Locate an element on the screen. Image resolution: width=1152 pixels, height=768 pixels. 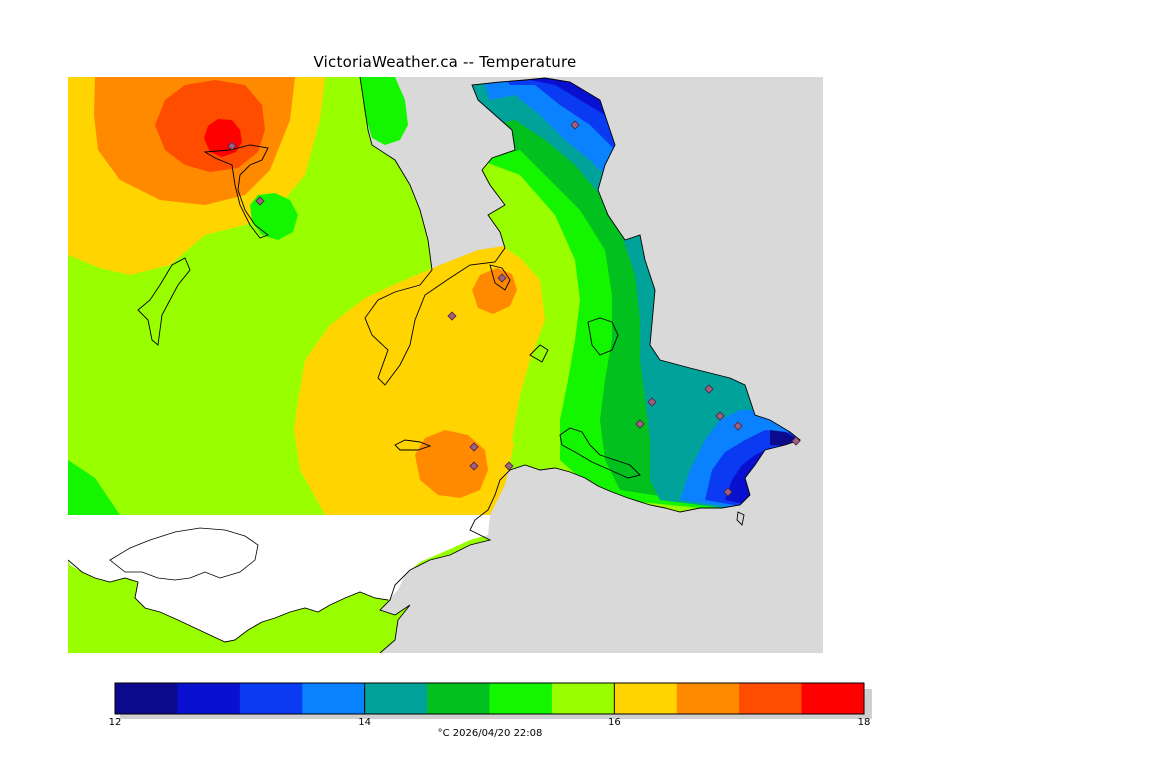
coast-inlet-peninsula is located at coordinates (500, 277).